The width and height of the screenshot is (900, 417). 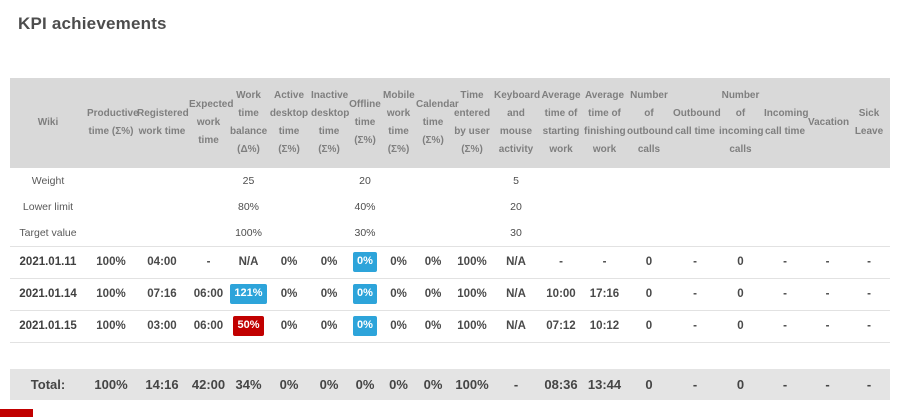 What do you see at coordinates (162, 262) in the screenshot?
I see `cell: 04:00` at bounding box center [162, 262].